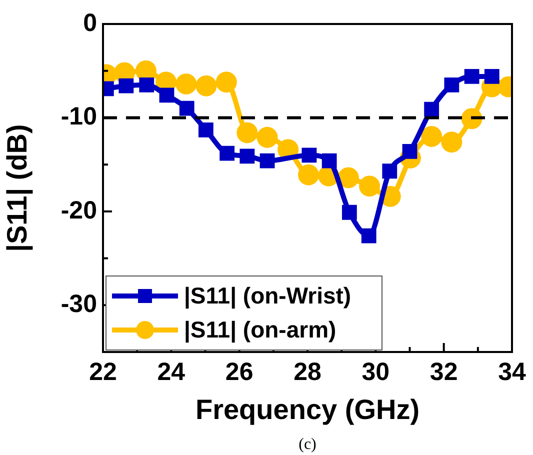 Image resolution: width=533 pixels, height=455 pixels. I want to click on x-tick-label: 32, so click(444, 372).